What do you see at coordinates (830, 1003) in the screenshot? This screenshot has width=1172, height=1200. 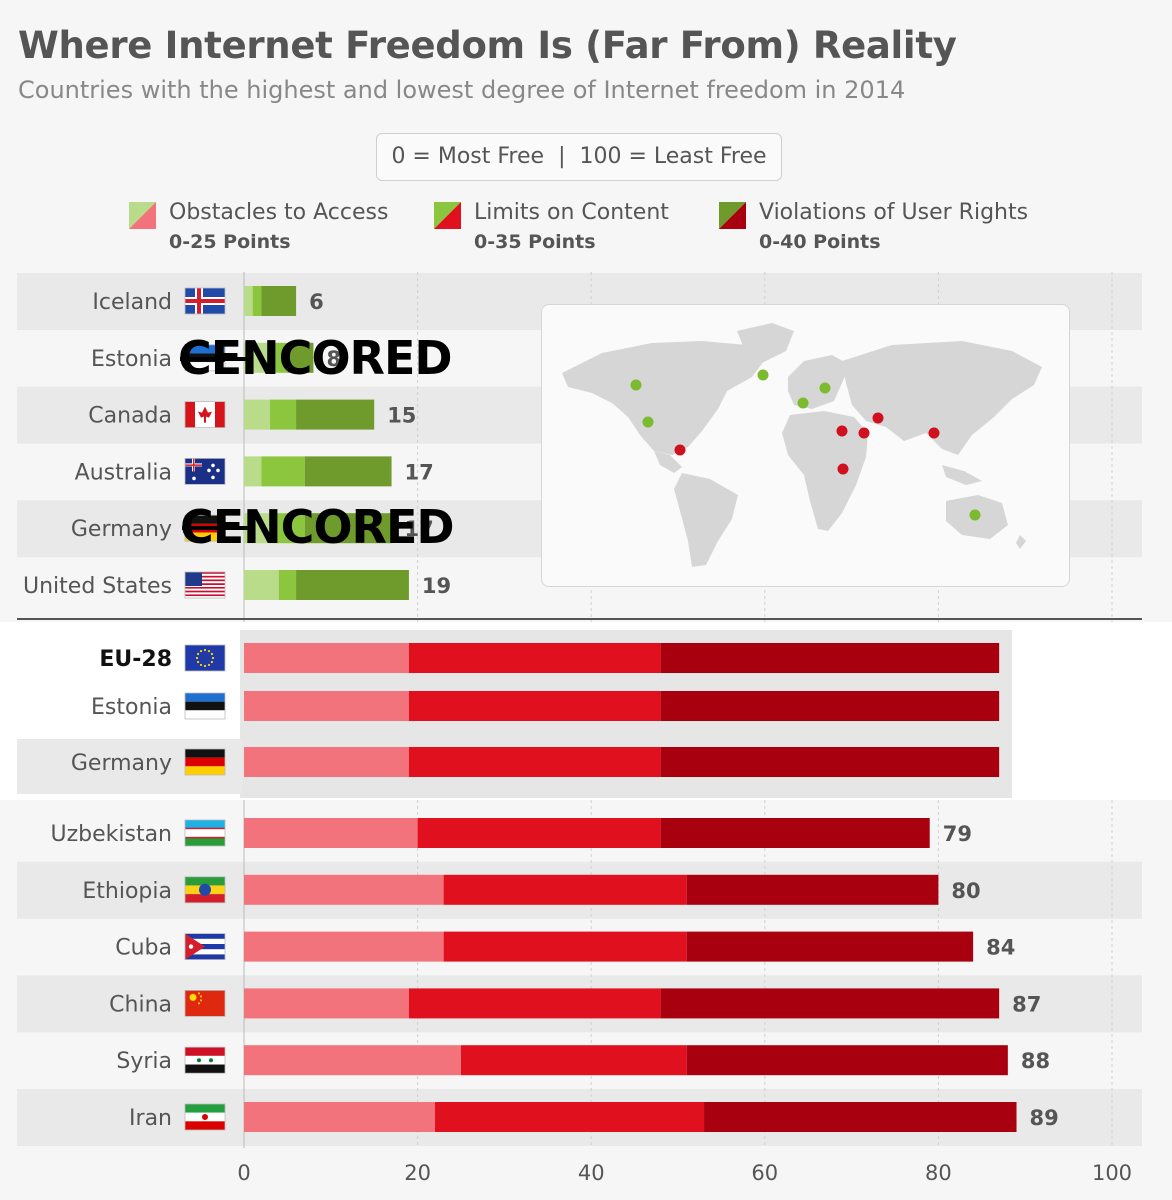 I see `bar-china-rights` at bounding box center [830, 1003].